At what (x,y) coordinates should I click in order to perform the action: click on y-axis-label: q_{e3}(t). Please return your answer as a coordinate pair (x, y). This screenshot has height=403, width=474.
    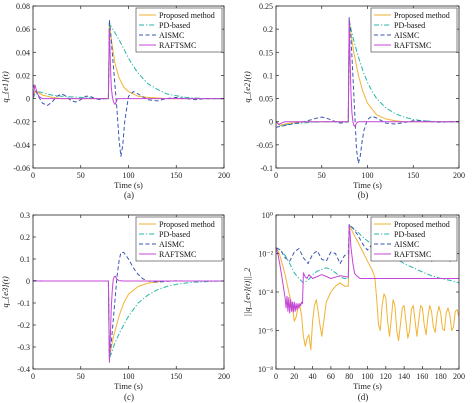
    Looking at the image, I should click on (5, 292).